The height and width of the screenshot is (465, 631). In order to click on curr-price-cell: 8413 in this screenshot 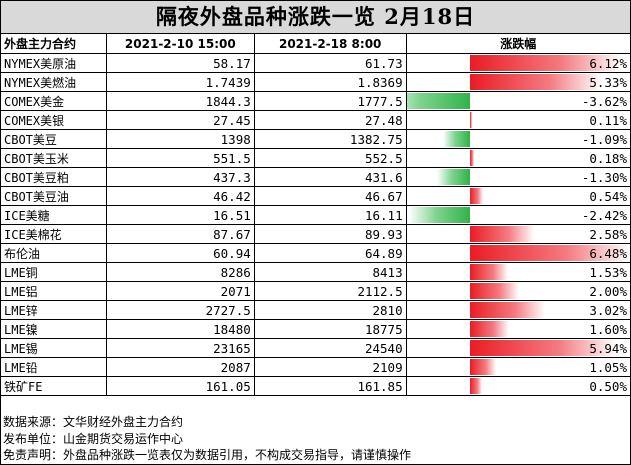, I will do `click(330, 272)`.